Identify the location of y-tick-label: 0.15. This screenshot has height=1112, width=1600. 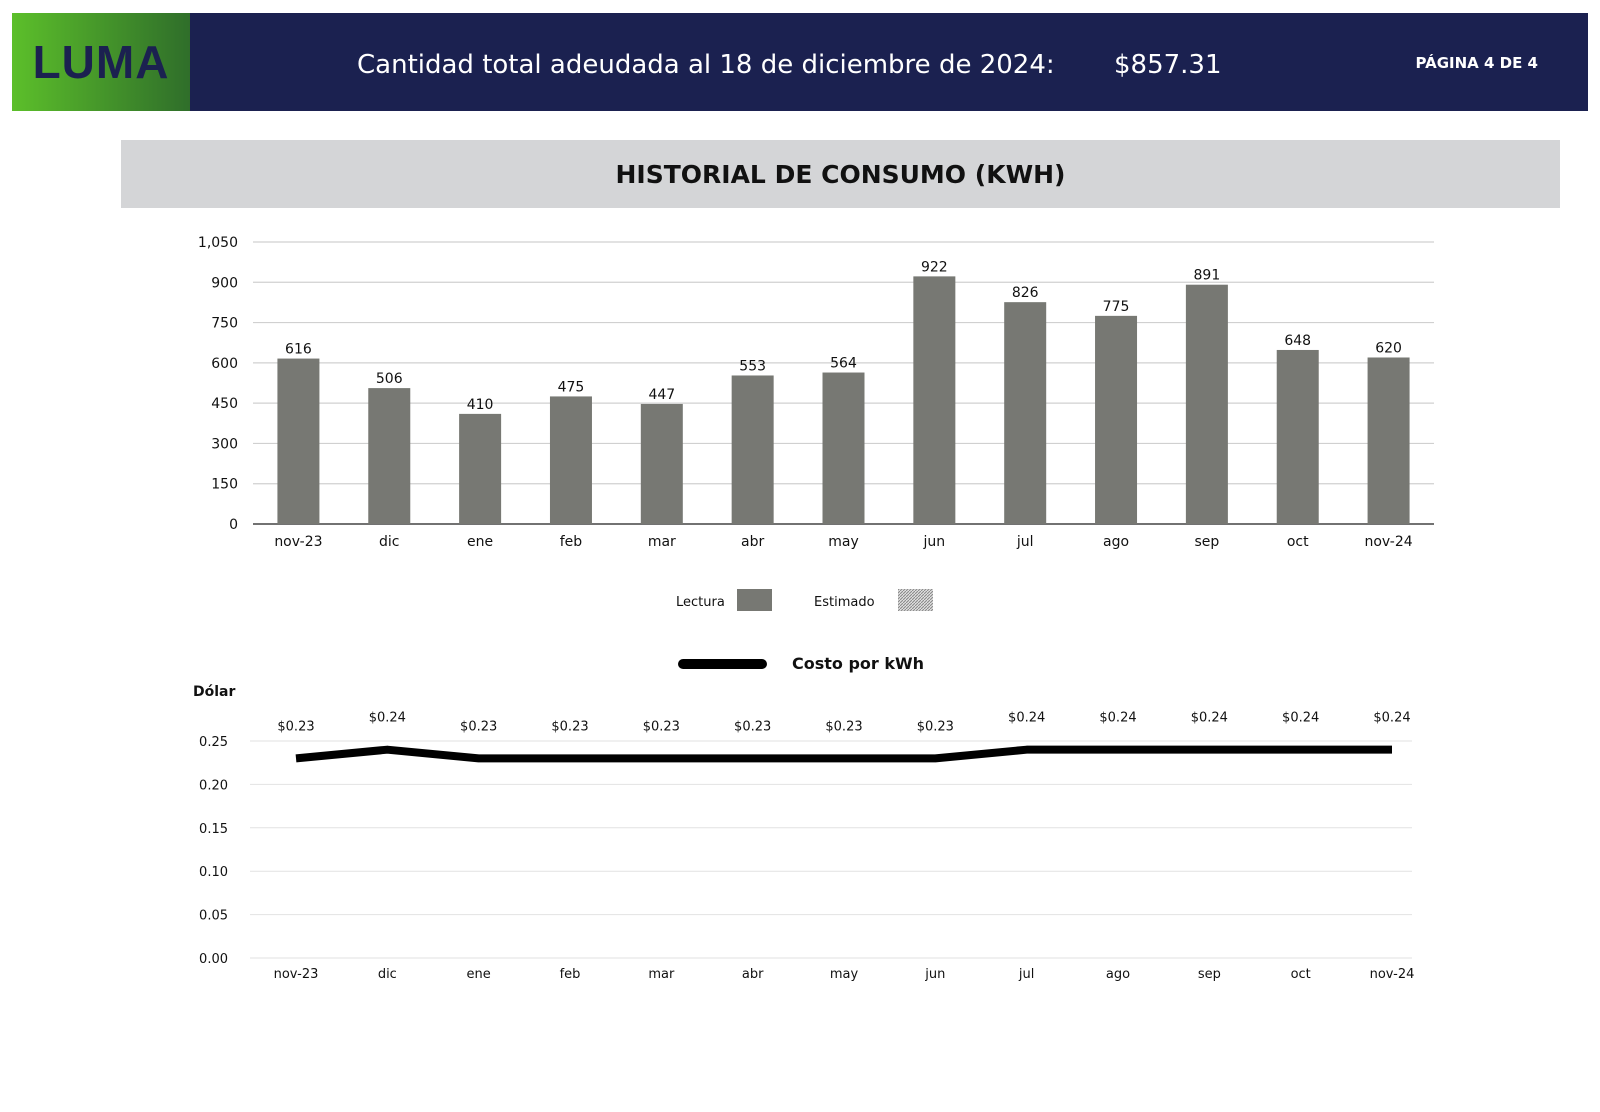
(213, 829).